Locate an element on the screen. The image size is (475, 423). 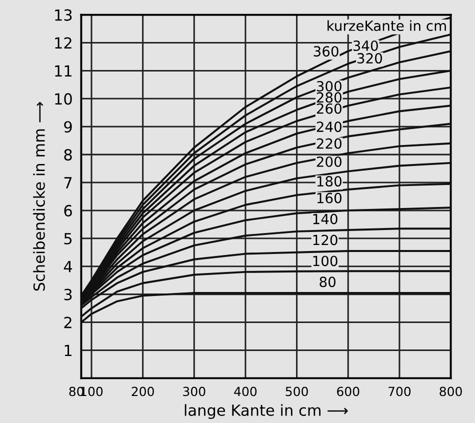
y-tick-label: 9 is located at coordinates (68, 127).